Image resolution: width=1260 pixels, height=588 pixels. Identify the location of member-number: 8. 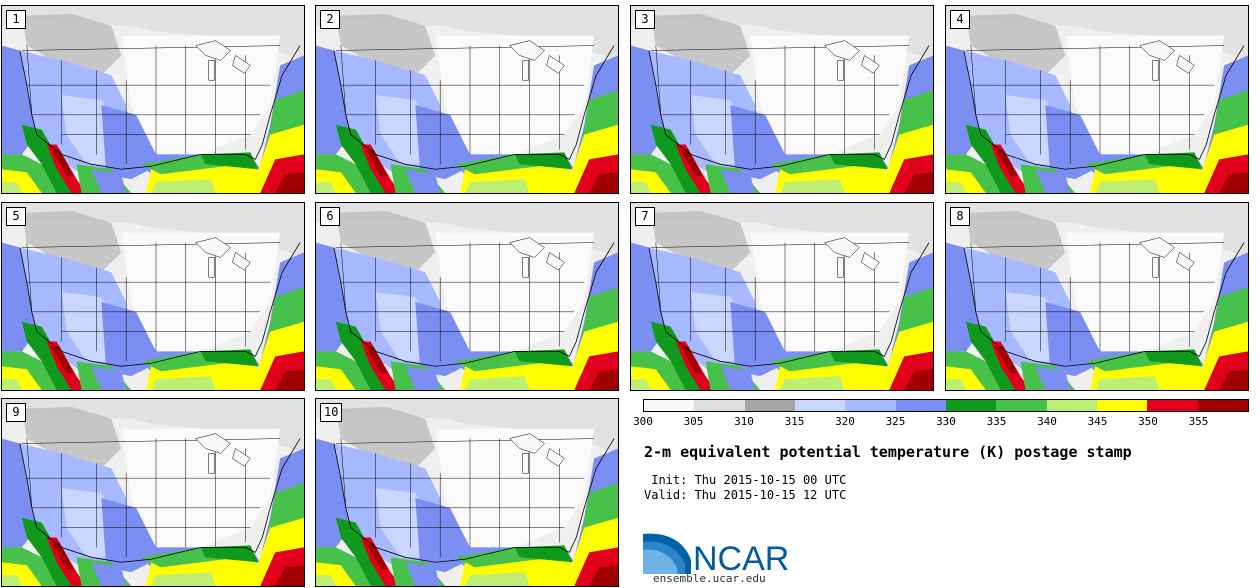
(960, 216).